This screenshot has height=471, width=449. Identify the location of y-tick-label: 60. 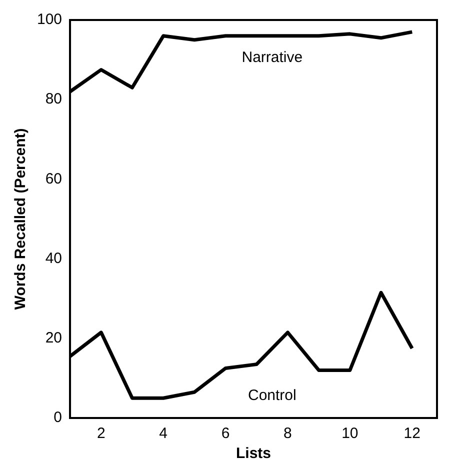
(53, 179).